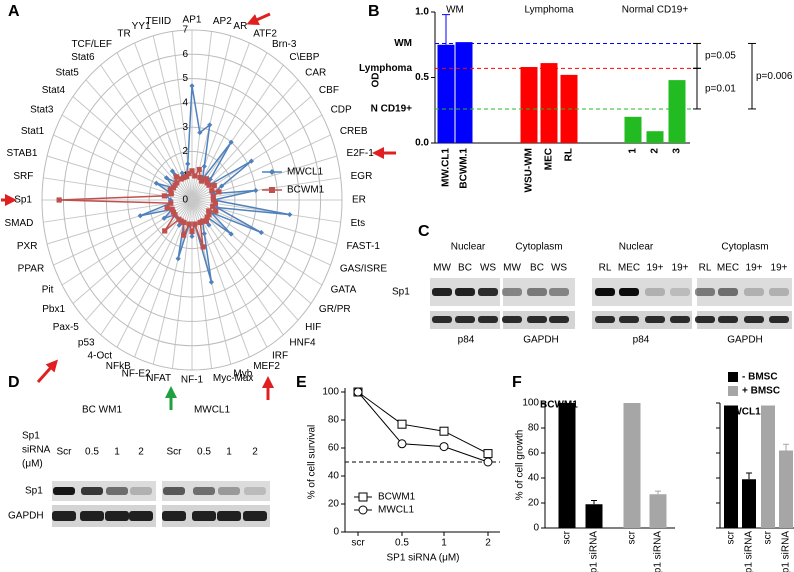 The height and width of the screenshot is (572, 794). What do you see at coordinates (733, 391) in the screenshot?
I see `legend-swatch` at bounding box center [733, 391].